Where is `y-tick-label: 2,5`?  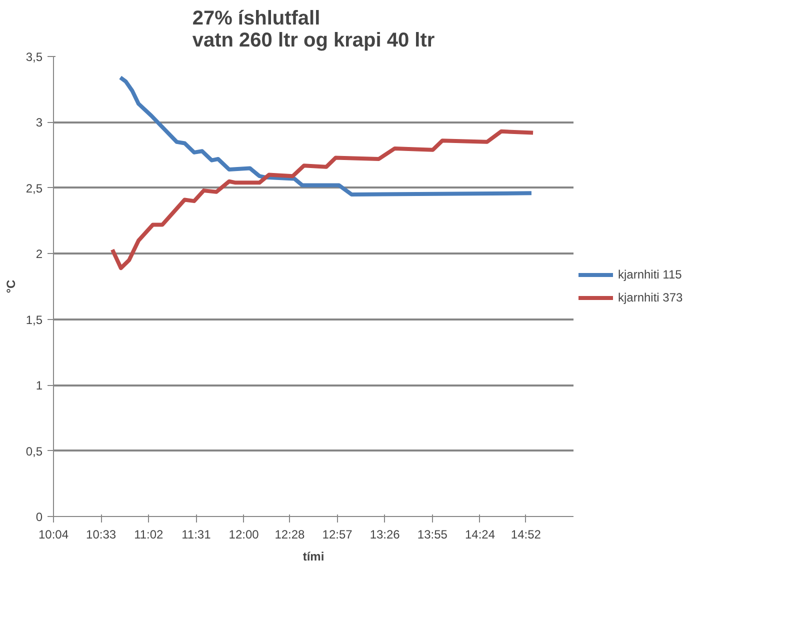 y-tick-label: 2,5 is located at coordinates (34, 188).